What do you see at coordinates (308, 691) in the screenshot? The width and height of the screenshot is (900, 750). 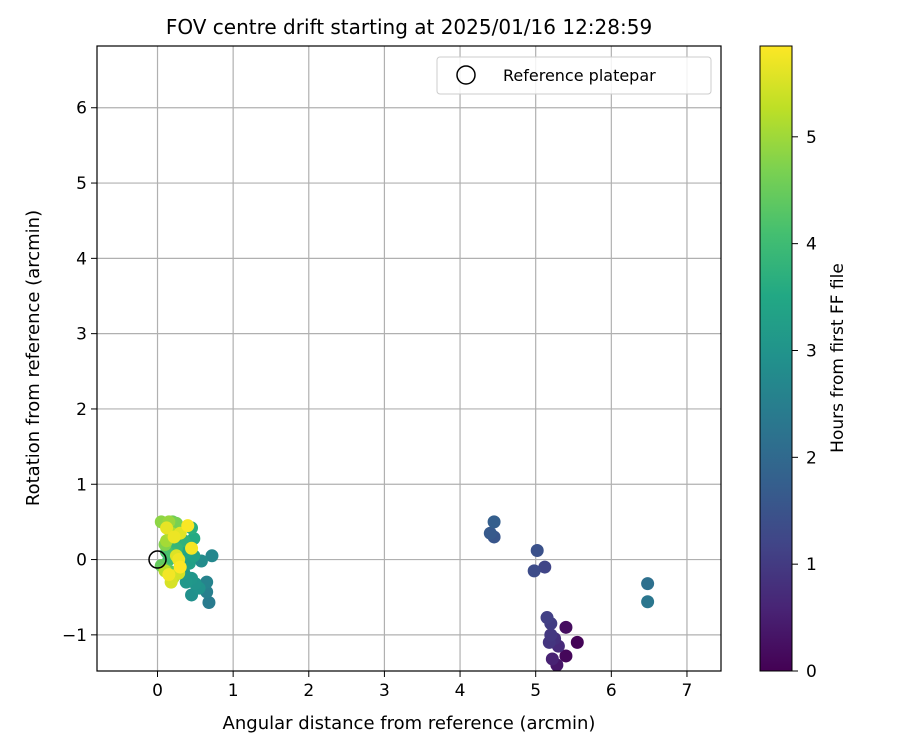 I see `x-tick-label: 2` at bounding box center [308, 691].